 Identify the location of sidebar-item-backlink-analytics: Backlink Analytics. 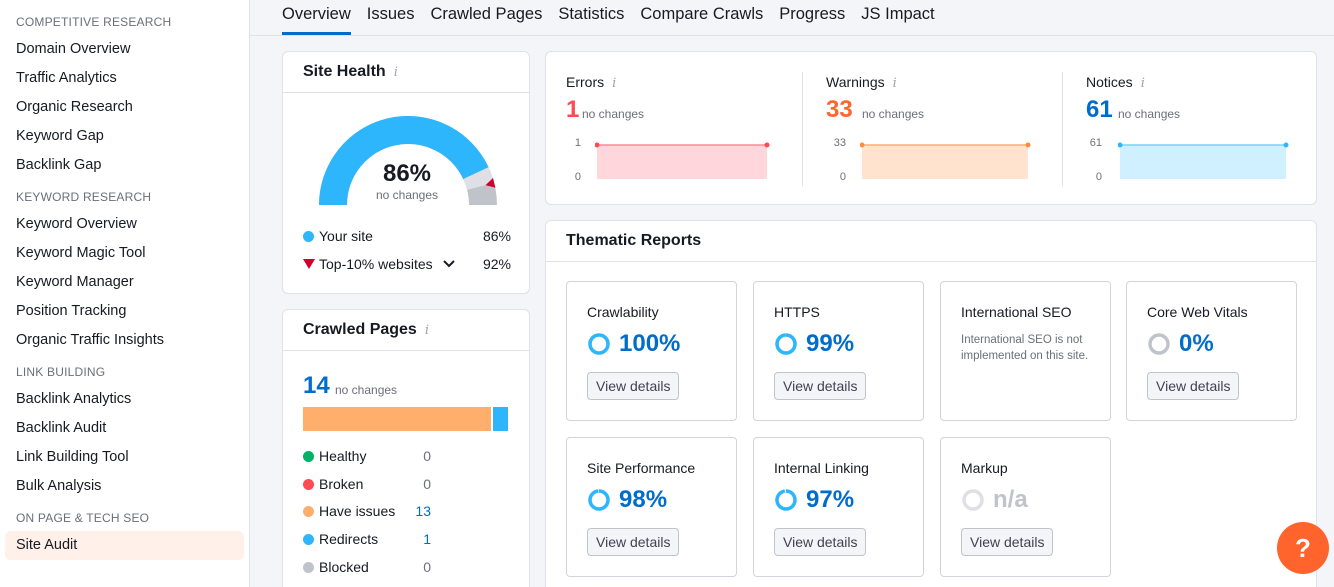
(74, 399).